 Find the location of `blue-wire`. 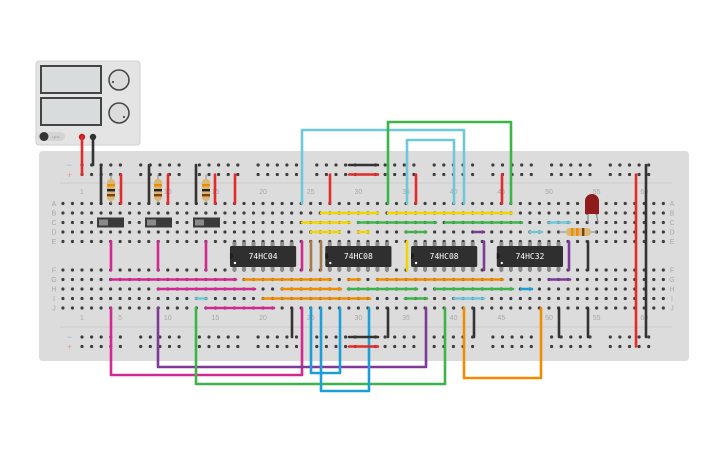

blue-wire is located at coordinates (325, 340).